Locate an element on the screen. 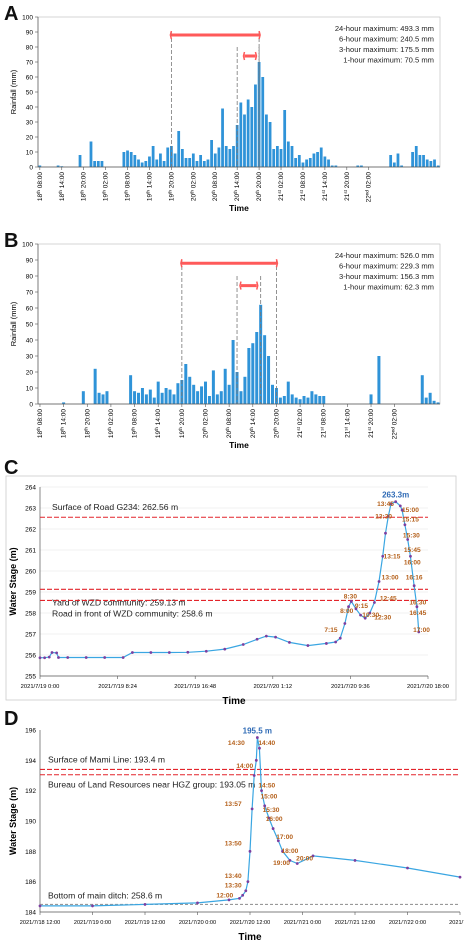 The height and width of the screenshot is (940, 464). x-tick-label: 2021/7/19 0:00 is located at coordinates (40, 687).